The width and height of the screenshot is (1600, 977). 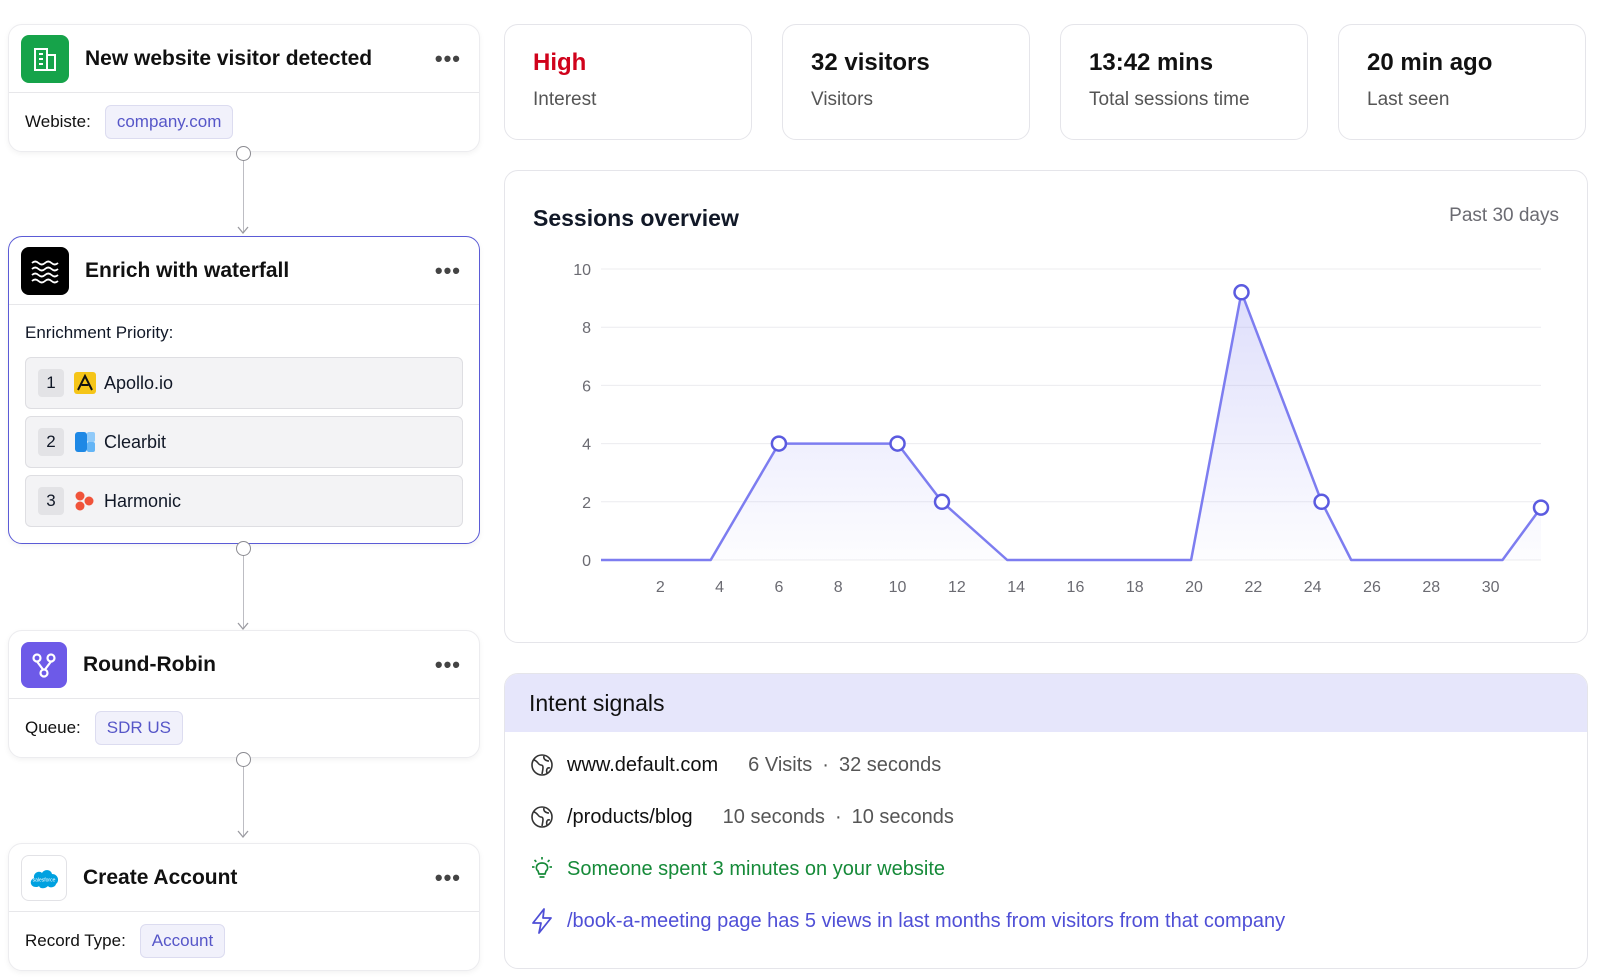 I want to click on enrich-more-button: •••, so click(x=447, y=270).